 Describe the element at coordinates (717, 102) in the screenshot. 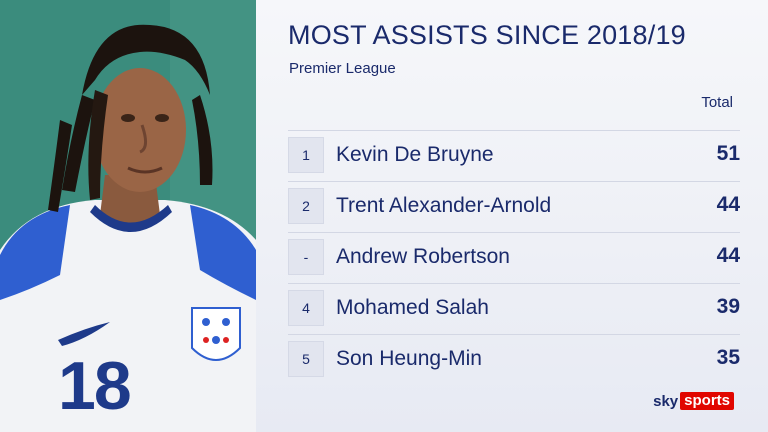

I see `total-column-header: Total` at that location.